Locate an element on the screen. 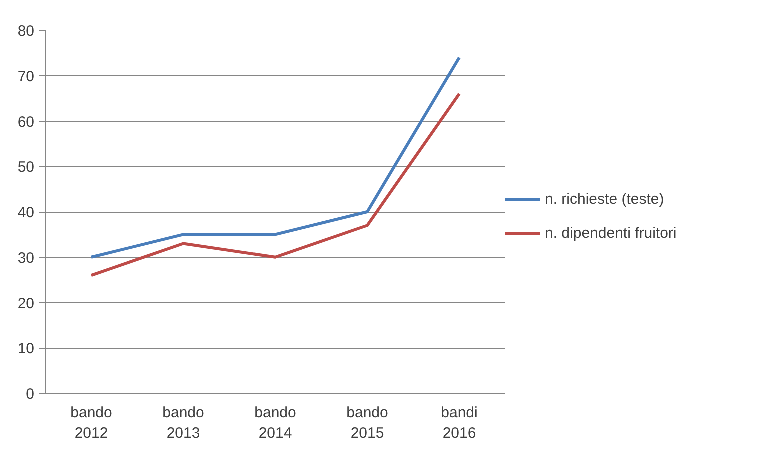 This screenshot has height=473, width=783. x-tick-label: bando 2015 is located at coordinates (367, 423).